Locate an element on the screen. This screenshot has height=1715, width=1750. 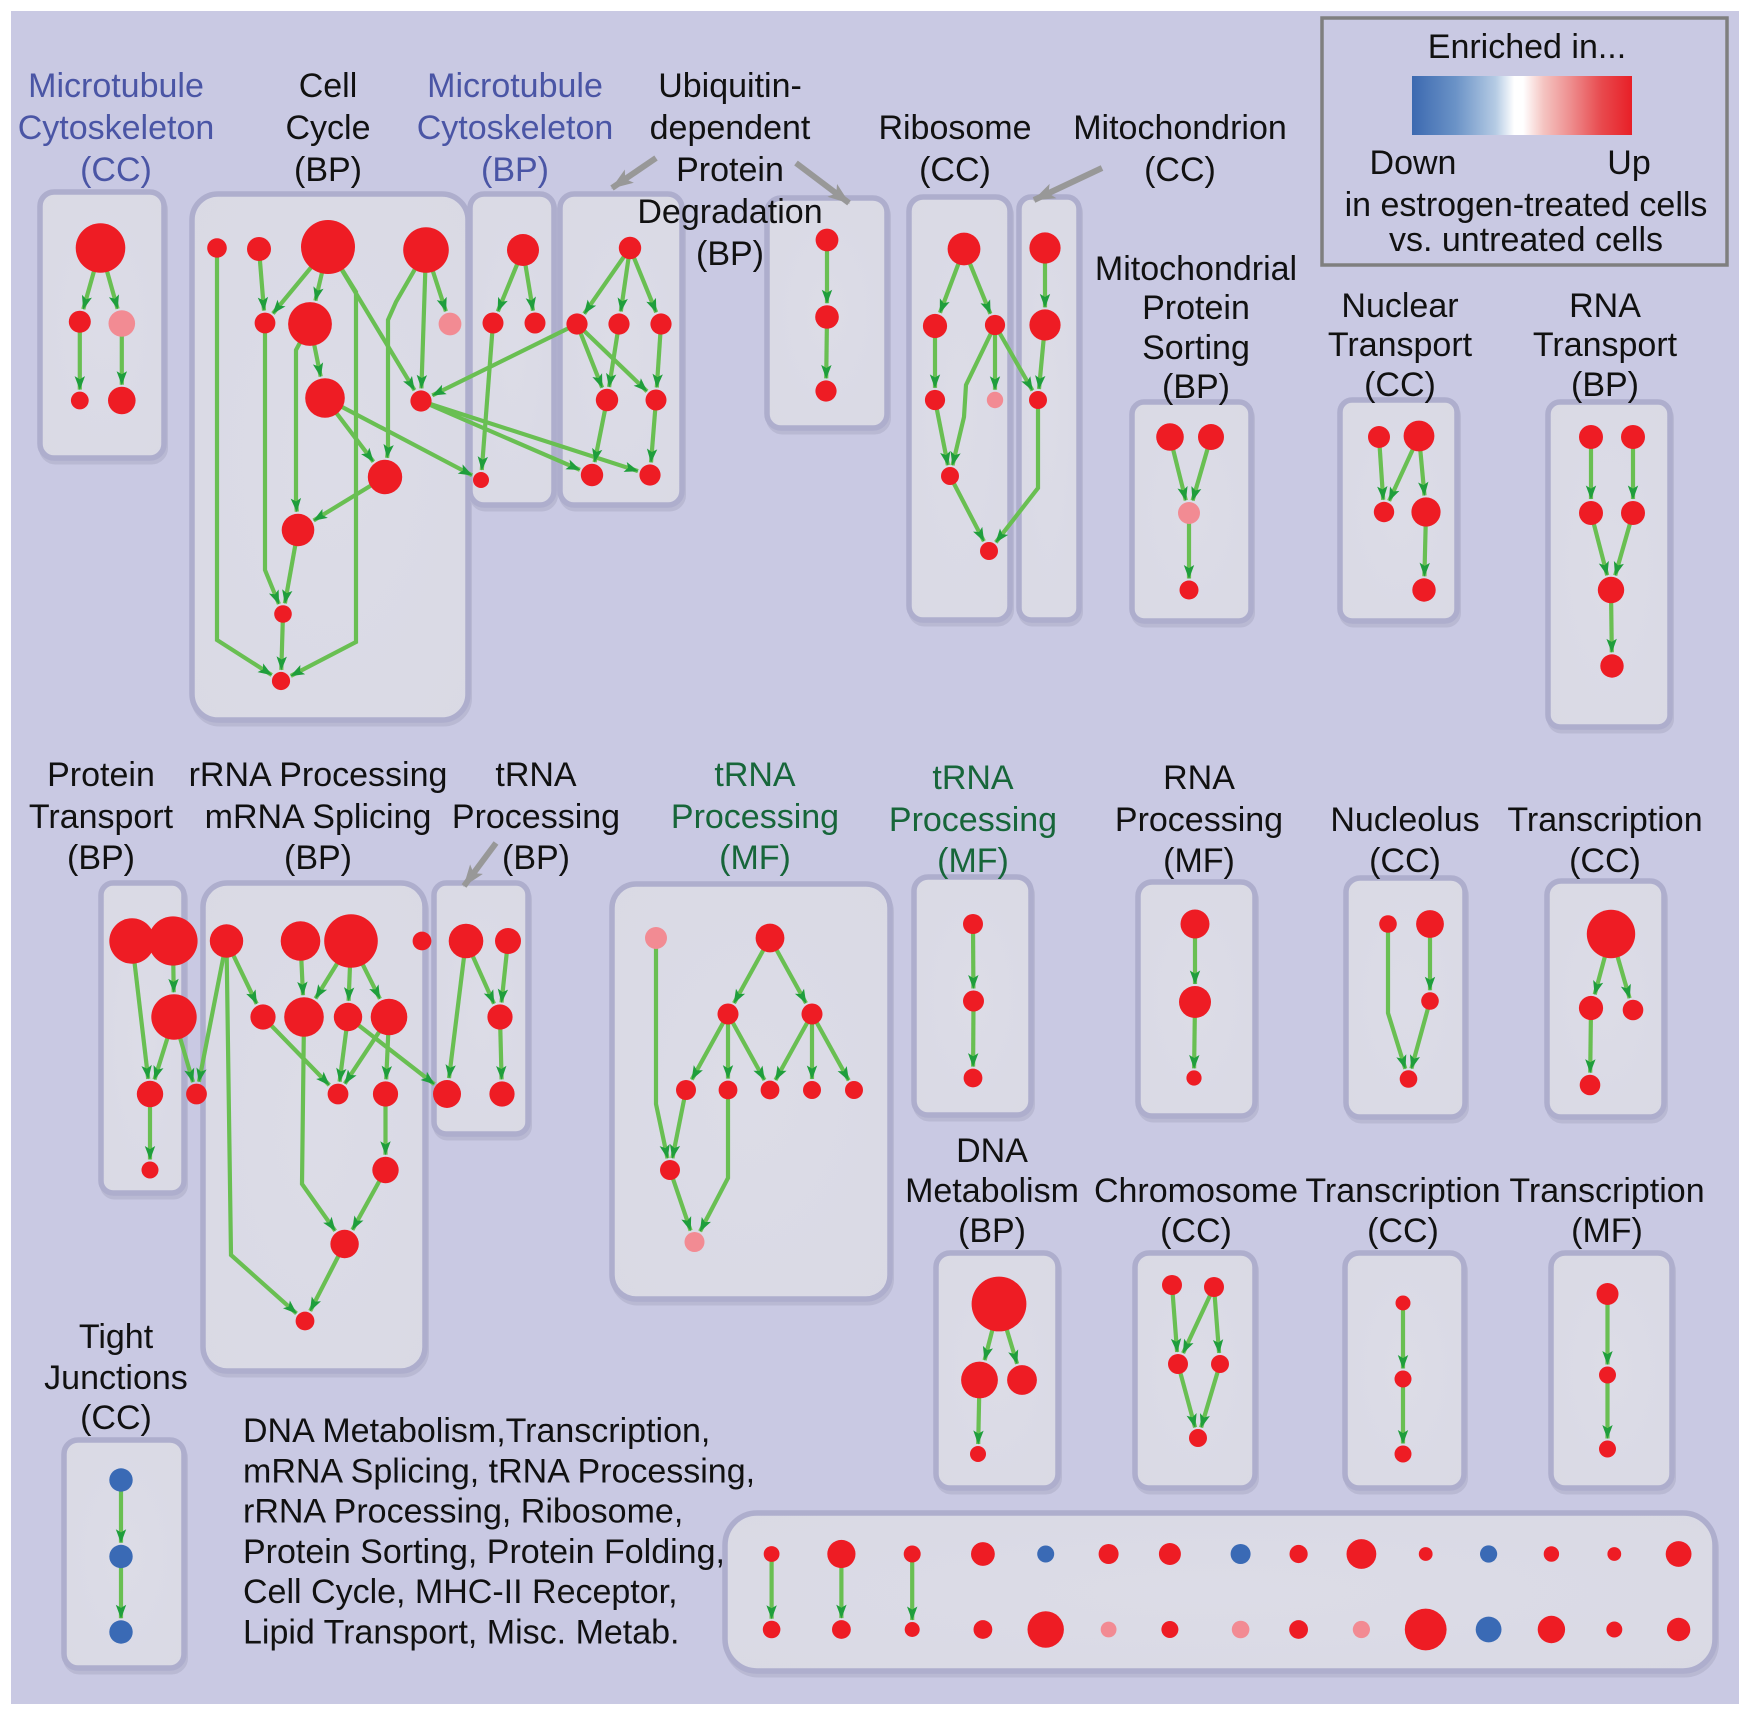
svg-text: Mitochondrion is located at coordinates (1180, 128).